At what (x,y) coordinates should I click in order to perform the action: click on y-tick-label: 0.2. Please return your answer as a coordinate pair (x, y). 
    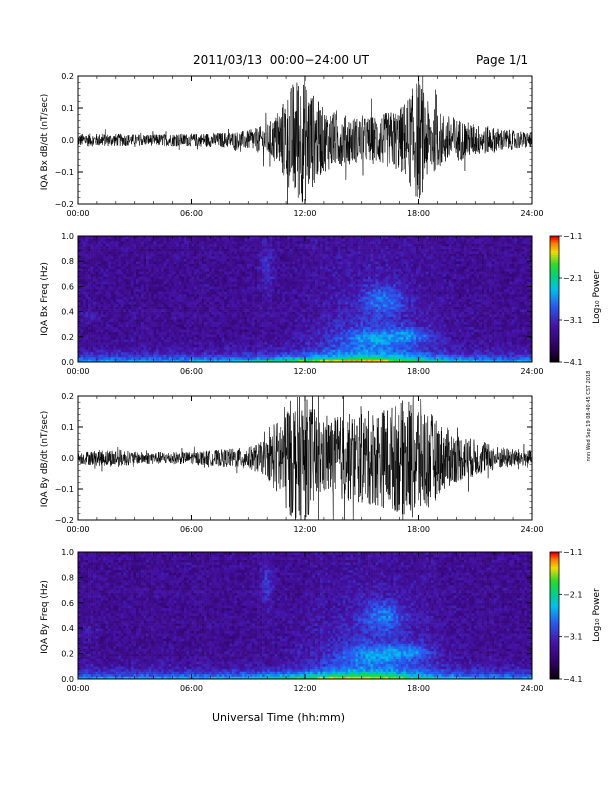
    Looking at the image, I should click on (67, 76).